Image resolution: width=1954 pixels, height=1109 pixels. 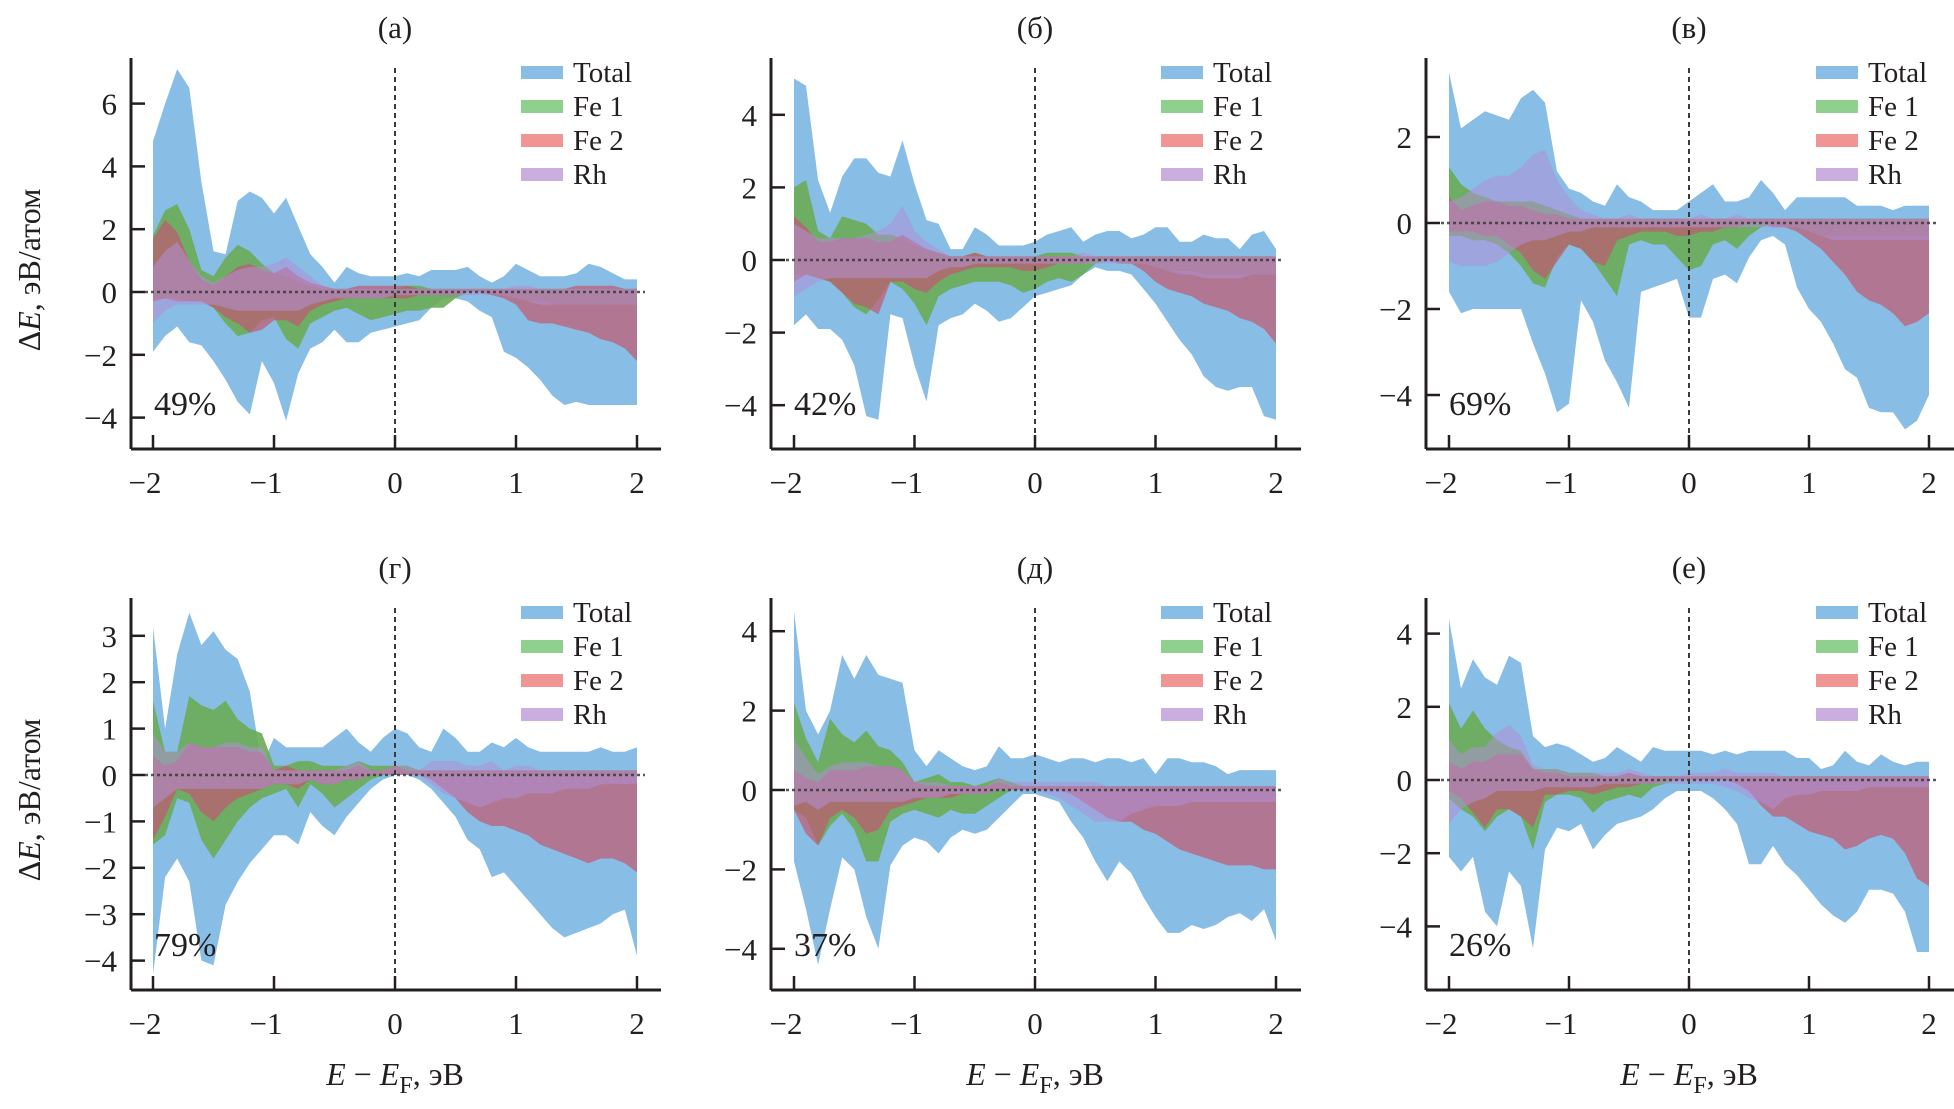 What do you see at coordinates (29, 270) in the screenshot?
I see `y-axis-label-top: ΔE, эВ/атом` at bounding box center [29, 270].